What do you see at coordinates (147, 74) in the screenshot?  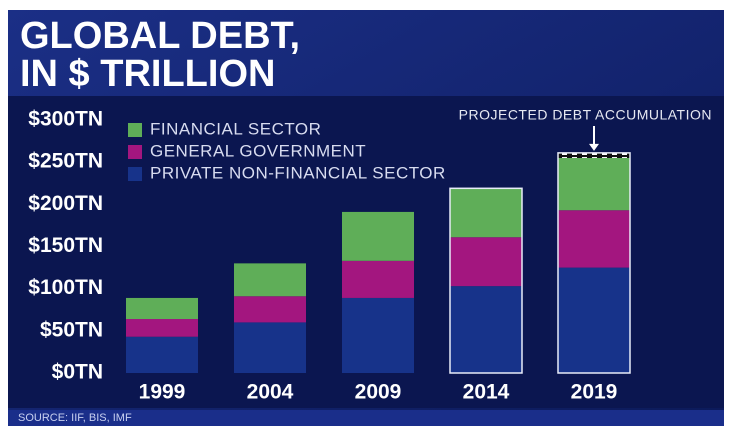 I see `chart-title: IN $ TRILLION` at bounding box center [147, 74].